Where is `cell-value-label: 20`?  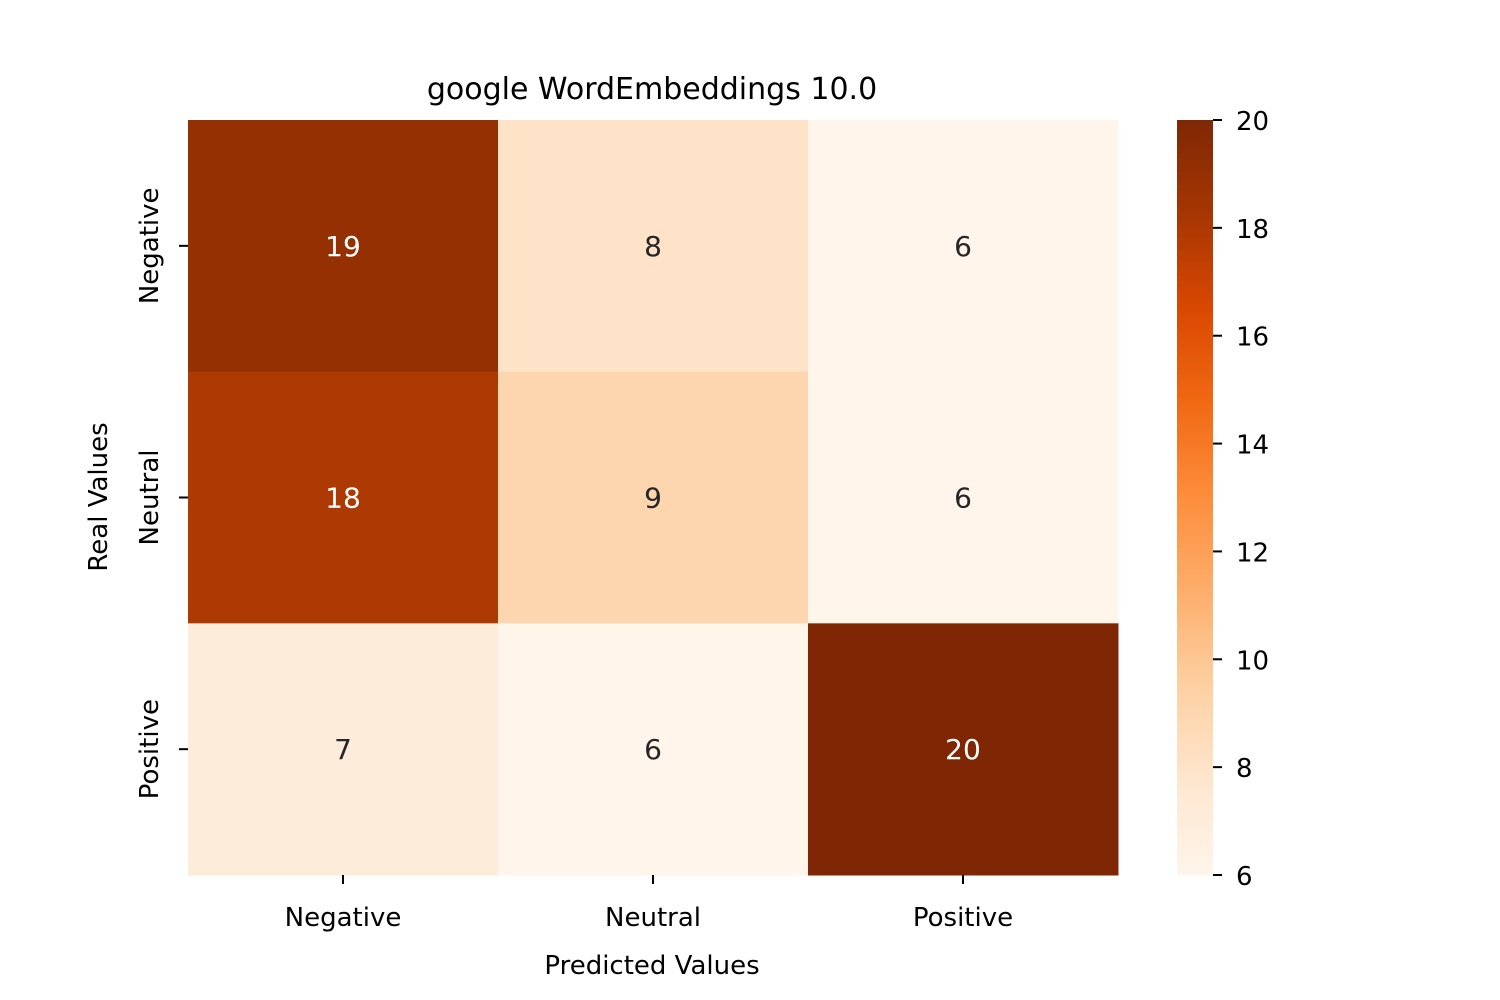
cell-value-label: 20 is located at coordinates (963, 749).